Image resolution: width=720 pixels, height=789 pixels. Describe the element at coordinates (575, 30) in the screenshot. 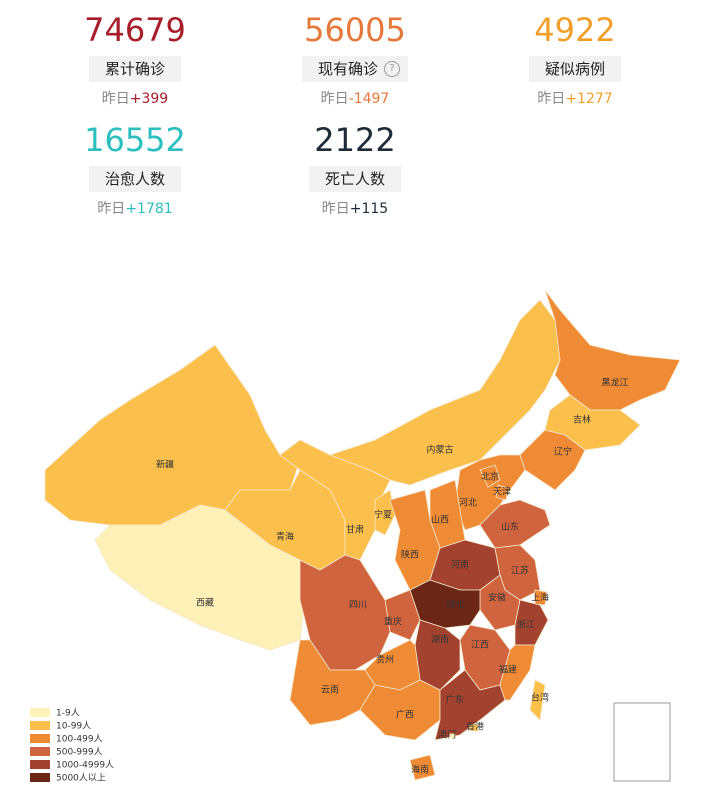

I see `stat-value: 4922` at that location.